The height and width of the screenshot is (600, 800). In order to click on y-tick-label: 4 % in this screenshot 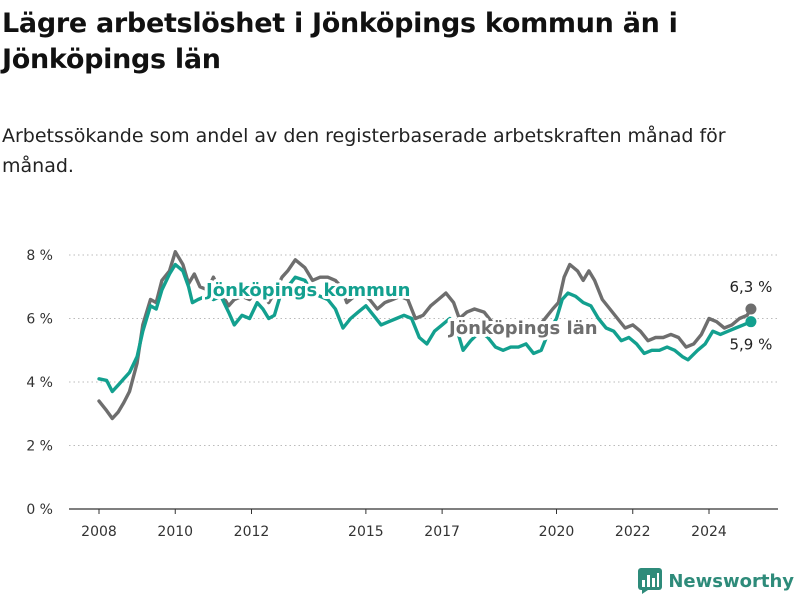, I will do `click(39, 383)`.